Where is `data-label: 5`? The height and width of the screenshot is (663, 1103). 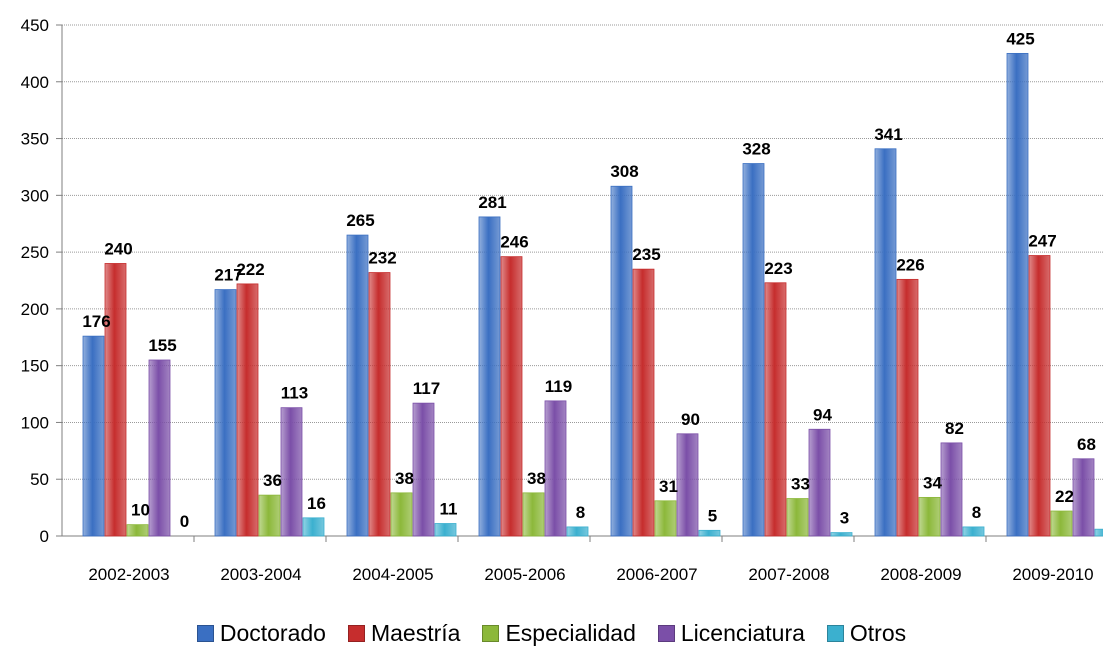 data-label: 5 is located at coordinates (712, 515).